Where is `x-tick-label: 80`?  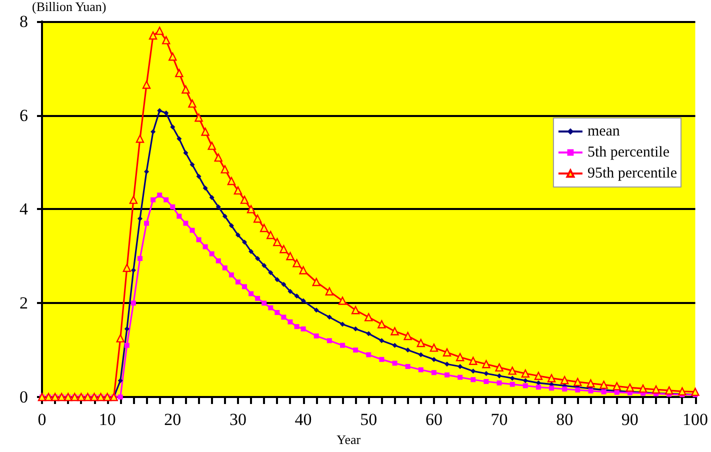
x-tick-label: 80 is located at coordinates (565, 419).